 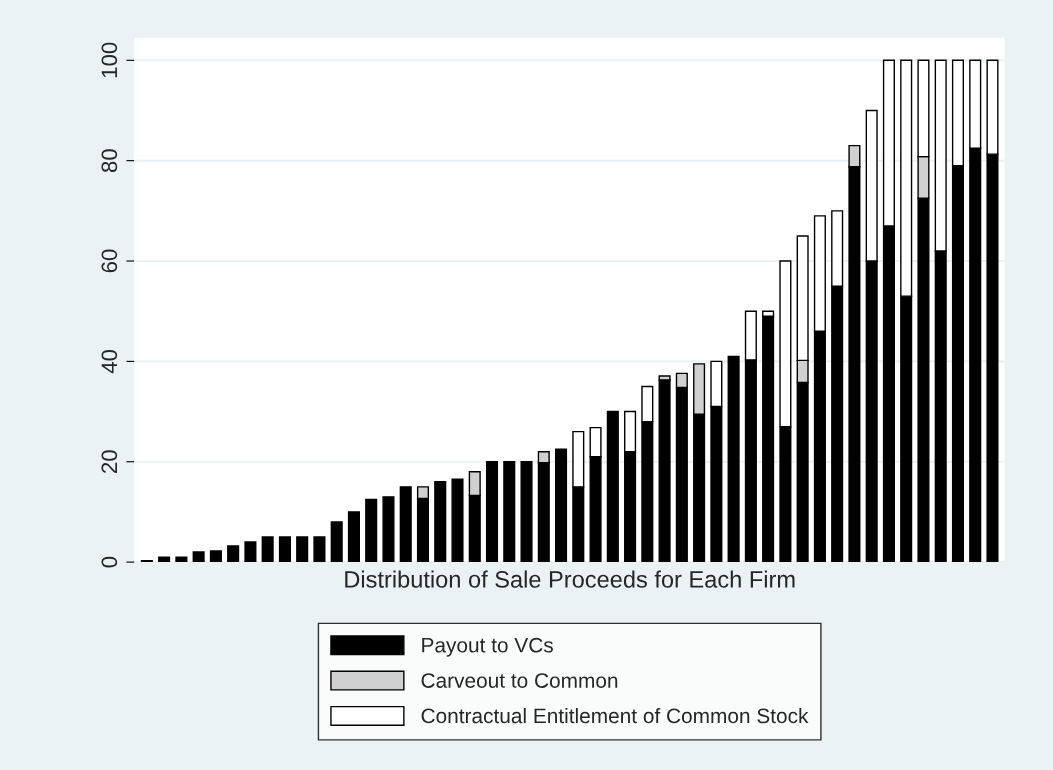 I want to click on legend-label: Contractual Entitlement of Common Stock, so click(x=615, y=715).